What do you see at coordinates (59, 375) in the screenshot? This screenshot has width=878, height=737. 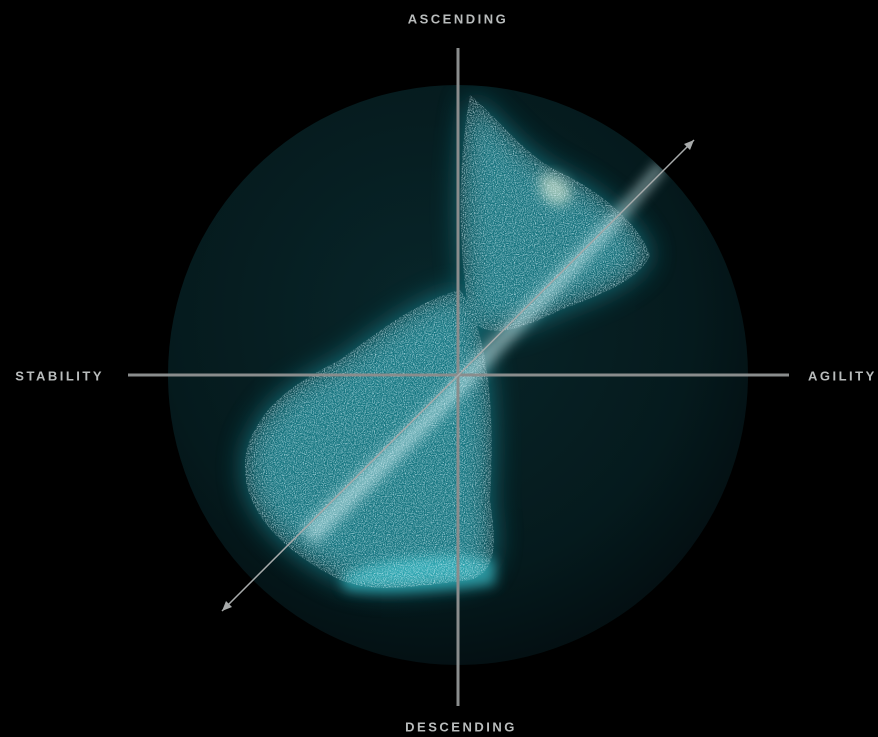 I see `left-label: STABILITY` at bounding box center [59, 375].